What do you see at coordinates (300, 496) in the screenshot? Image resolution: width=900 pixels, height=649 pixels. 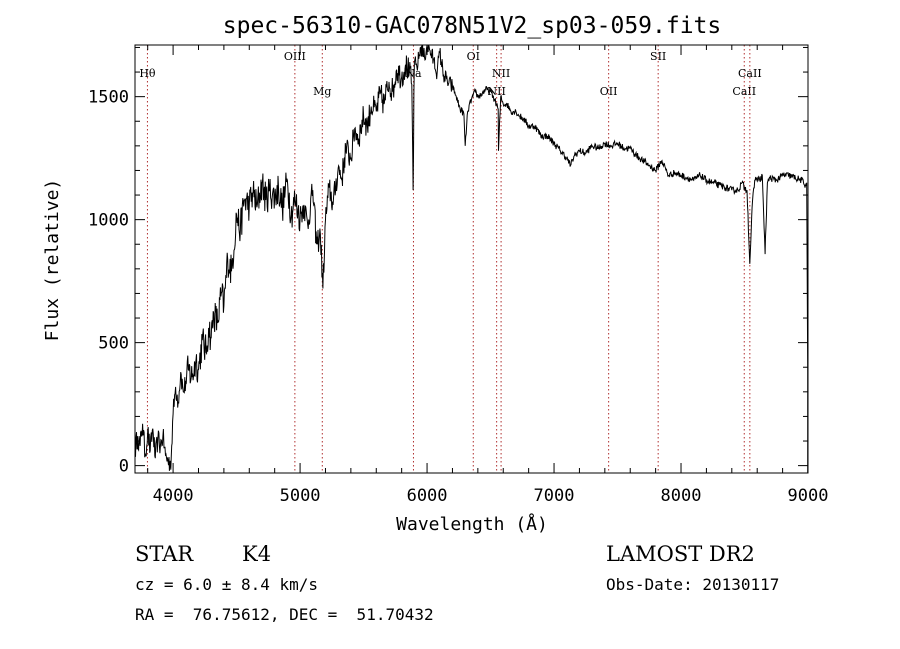 I see `x-tick-label-1: 5000` at bounding box center [300, 496].